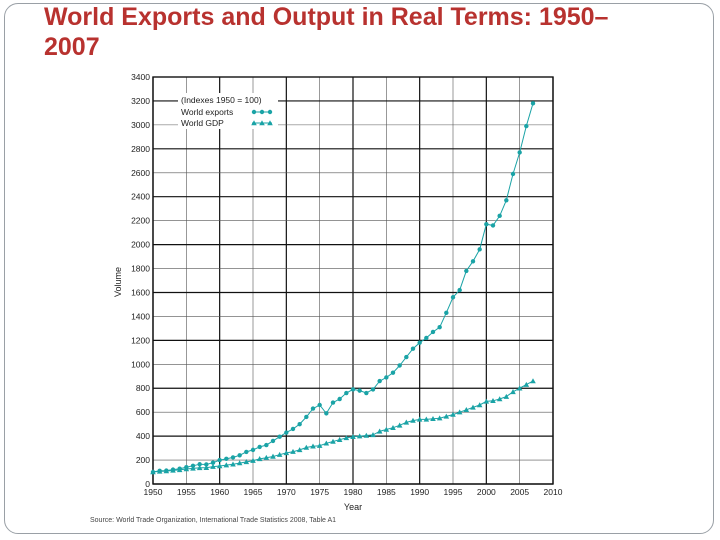 This screenshot has height=540, width=720. What do you see at coordinates (186, 492) in the screenshot?
I see `x-tick-label: 1955` at bounding box center [186, 492].